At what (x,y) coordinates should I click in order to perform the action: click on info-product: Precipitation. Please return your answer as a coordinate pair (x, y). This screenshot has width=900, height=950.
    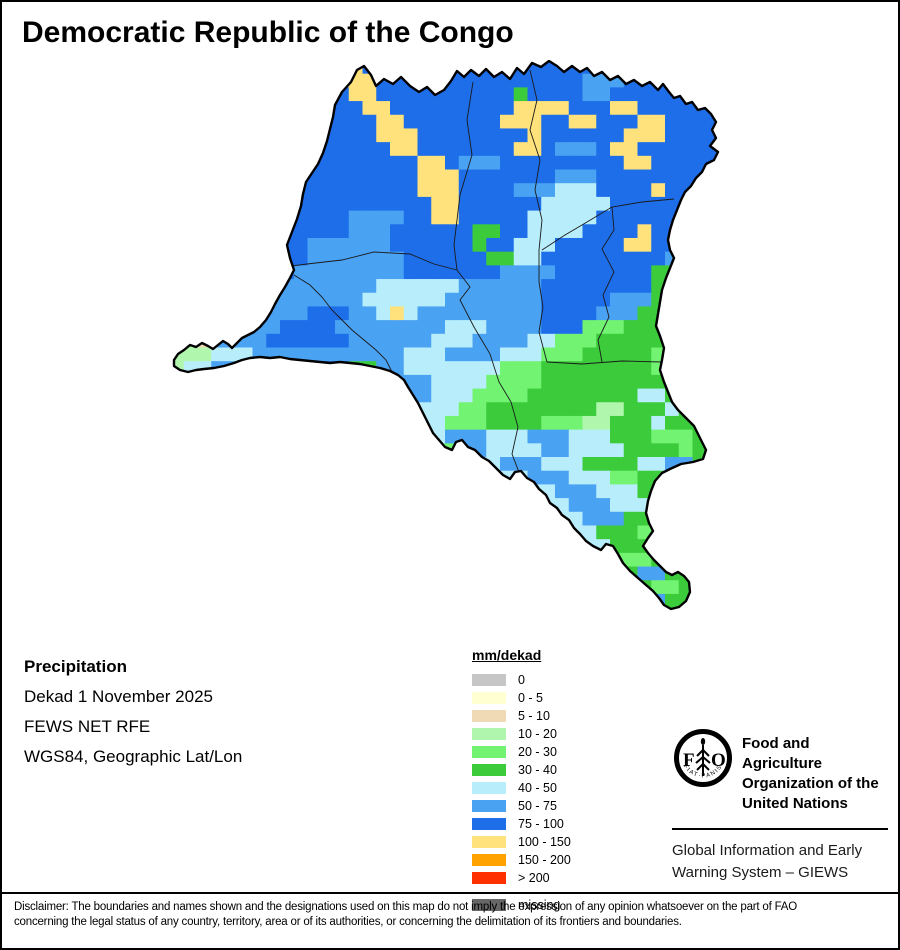
    Looking at the image, I should click on (75, 666).